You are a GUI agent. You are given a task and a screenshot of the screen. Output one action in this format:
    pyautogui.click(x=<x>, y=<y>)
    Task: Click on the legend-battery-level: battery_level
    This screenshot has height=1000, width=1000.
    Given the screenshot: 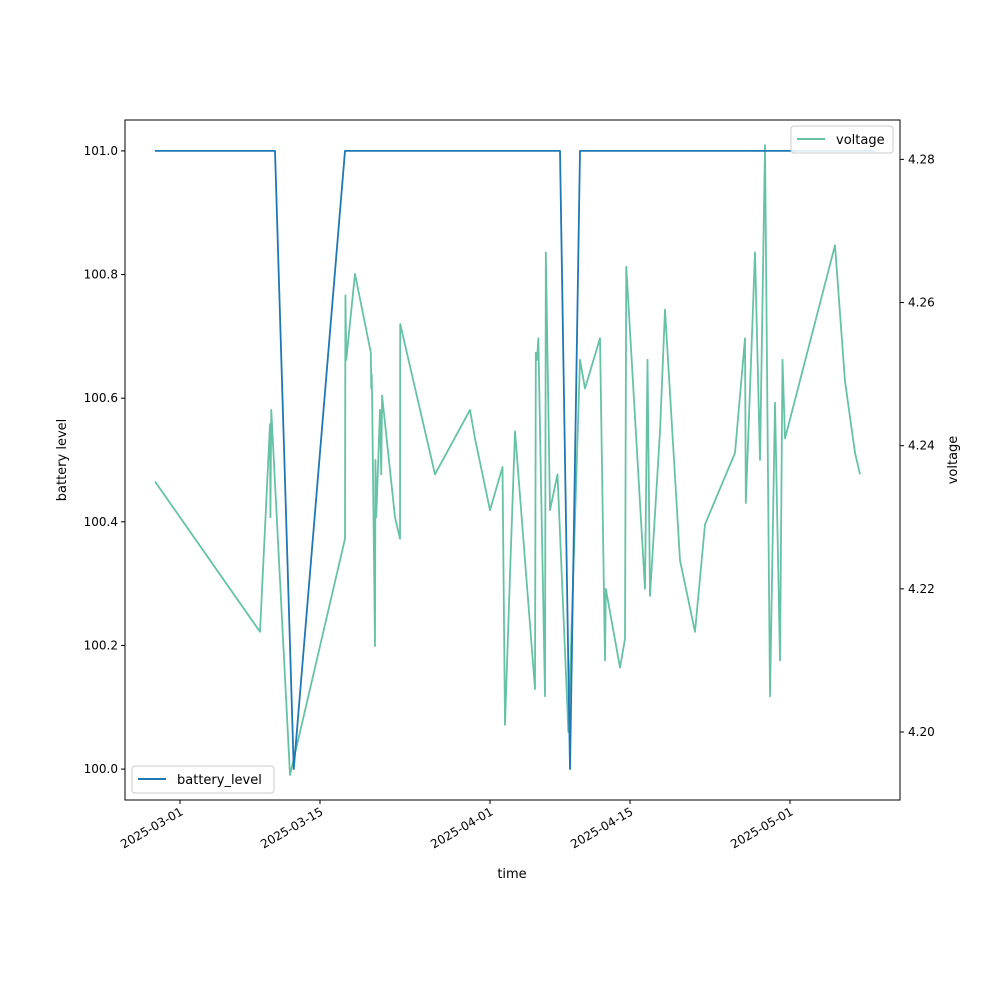 What is the action you would take?
    pyautogui.click(x=203, y=779)
    